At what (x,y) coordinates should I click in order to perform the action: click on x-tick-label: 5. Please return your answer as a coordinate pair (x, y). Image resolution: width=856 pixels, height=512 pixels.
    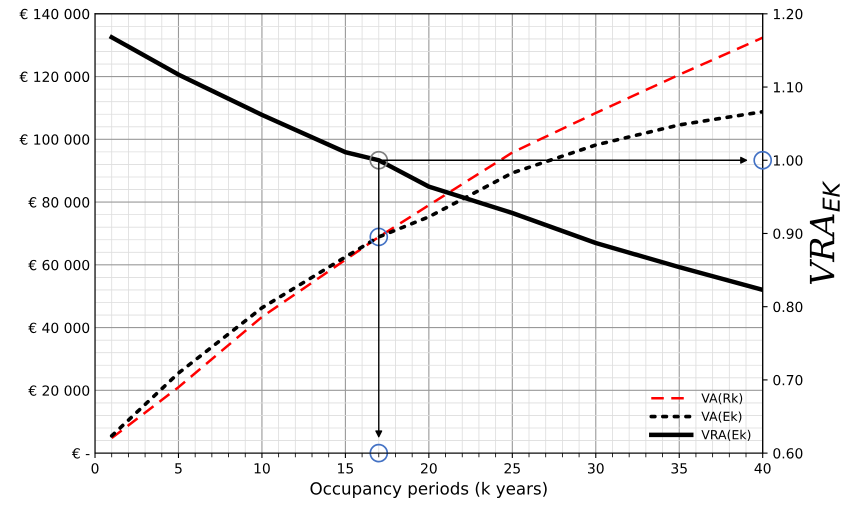
    Looking at the image, I should click on (178, 468).